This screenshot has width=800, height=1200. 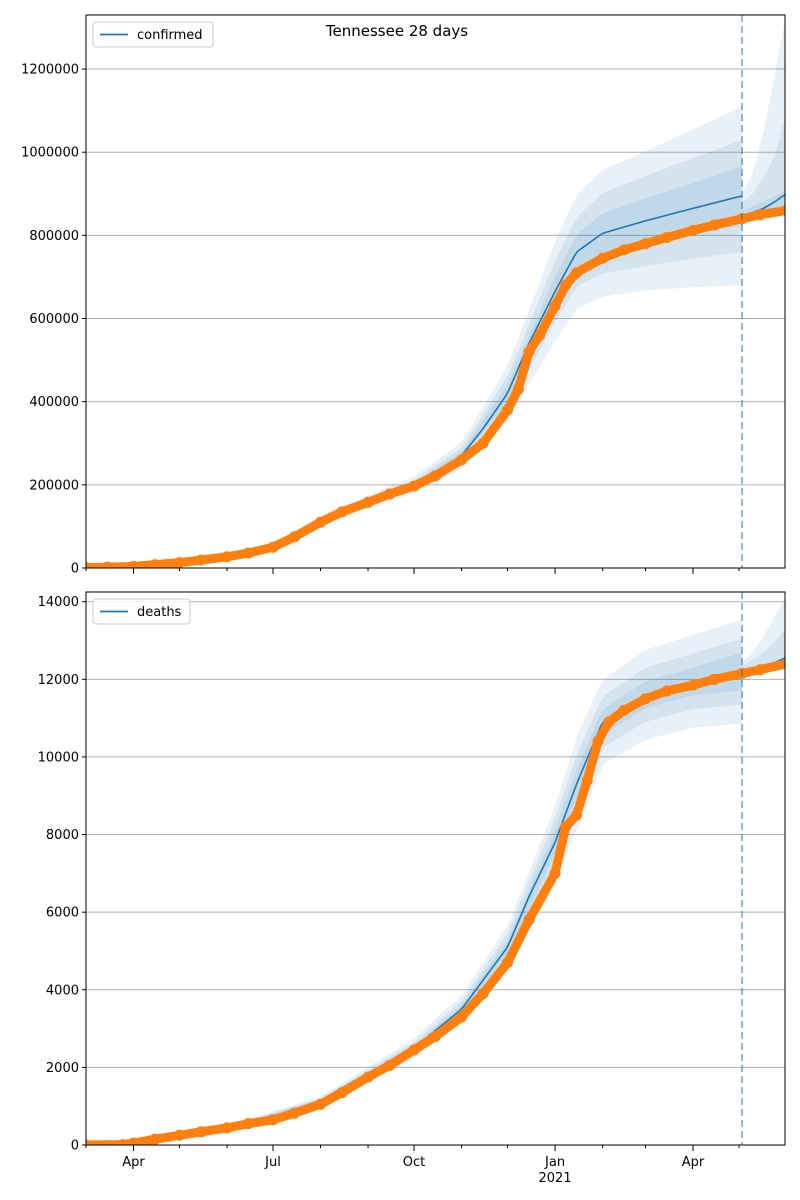 I want to click on x-tick-label: Jan, so click(x=554, y=1162).